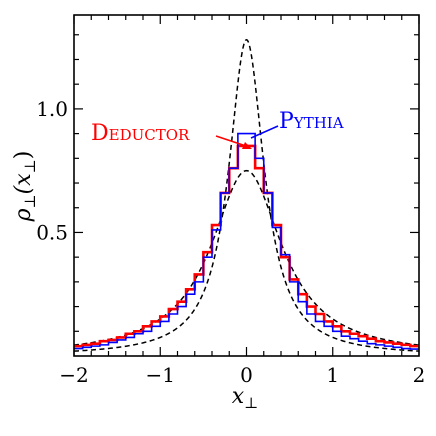 This screenshot has height=436, width=436. What do you see at coordinates (246, 375) in the screenshot?
I see `x-tick-label: 0` at bounding box center [246, 375].